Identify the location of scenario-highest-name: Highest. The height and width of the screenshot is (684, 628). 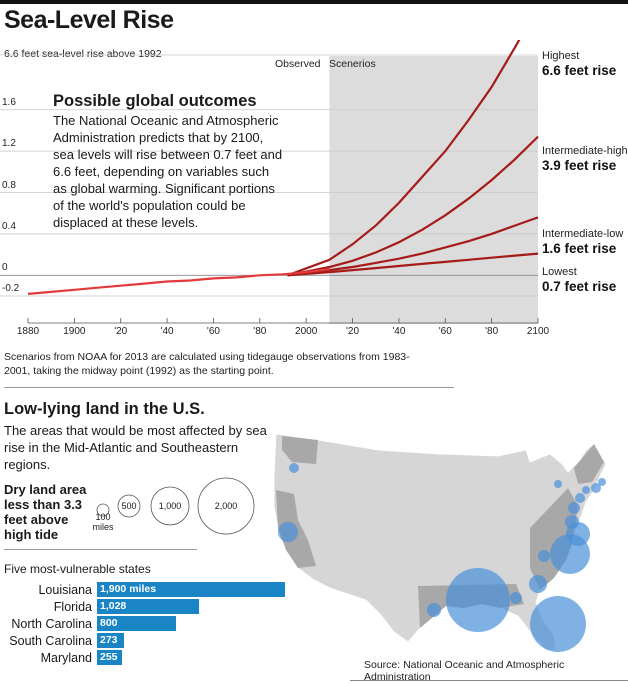
(561, 56).